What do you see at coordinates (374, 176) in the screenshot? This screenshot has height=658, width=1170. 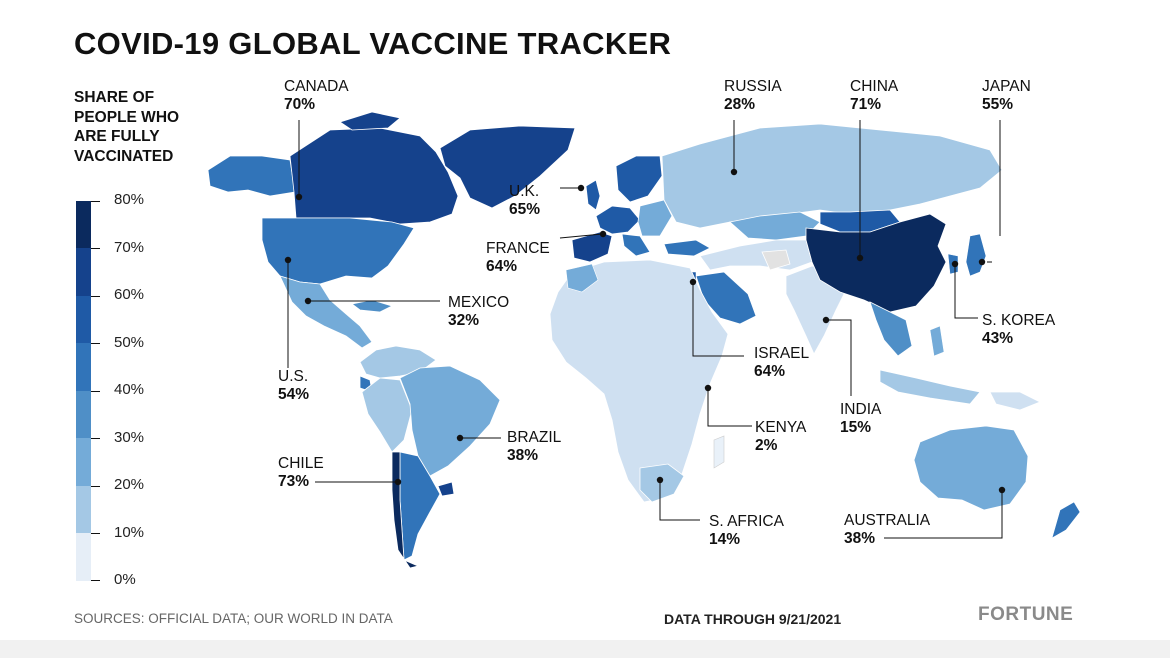 I see `region-canada` at bounding box center [374, 176].